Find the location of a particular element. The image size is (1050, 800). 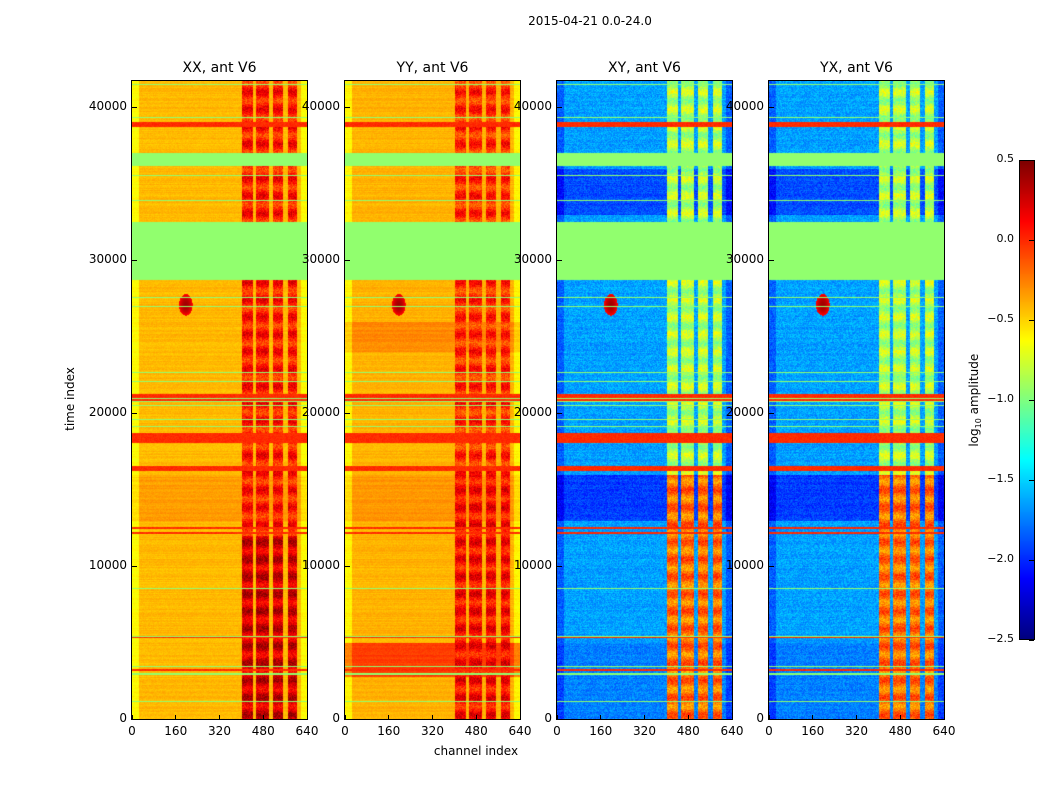

colorbar-tick-label: −0.5 is located at coordinates (1000, 318).